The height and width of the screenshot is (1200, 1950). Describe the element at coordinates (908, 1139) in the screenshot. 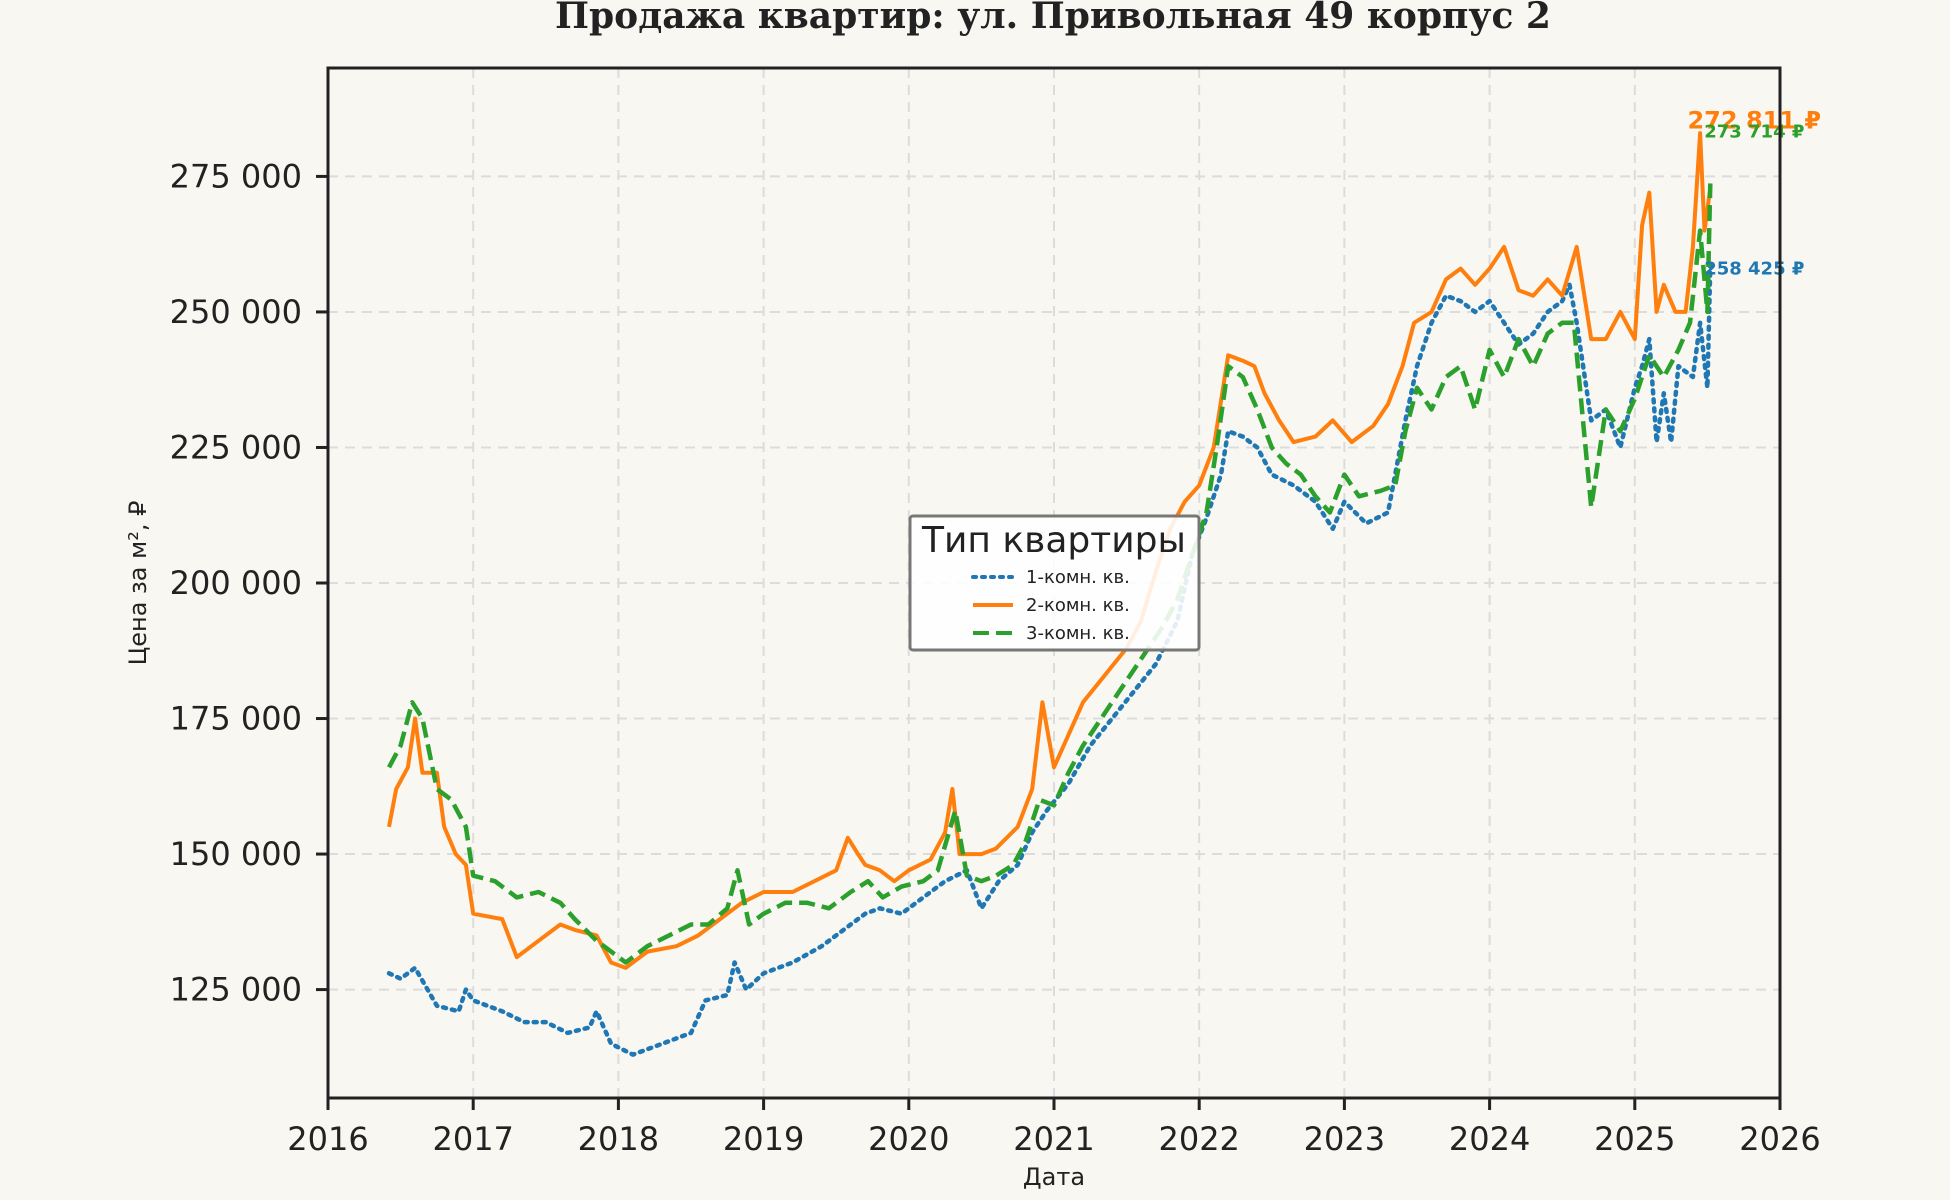

I see `x-tick-label: 2020` at that location.